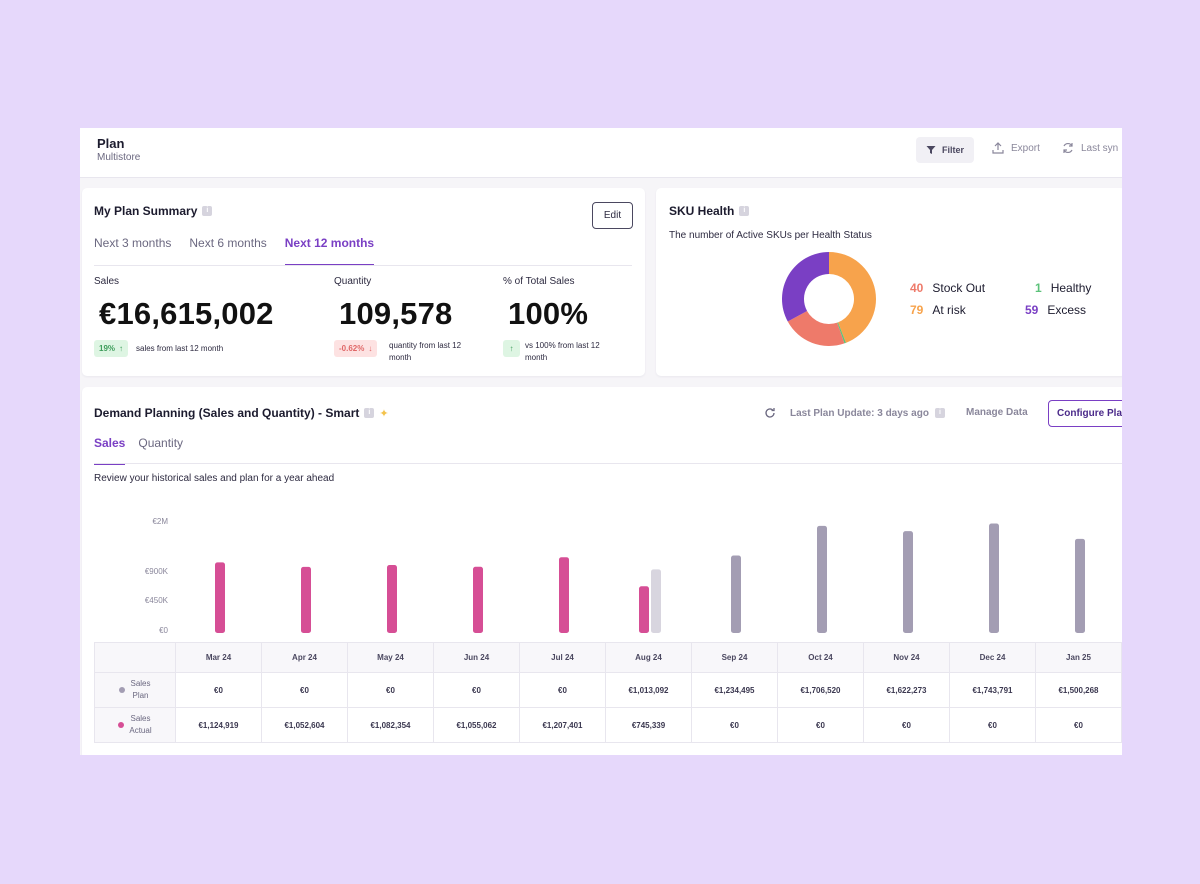 This screenshot has height=884, width=1200. Describe the element at coordinates (997, 412) in the screenshot. I see `manage-data-button: Manage Data` at that location.